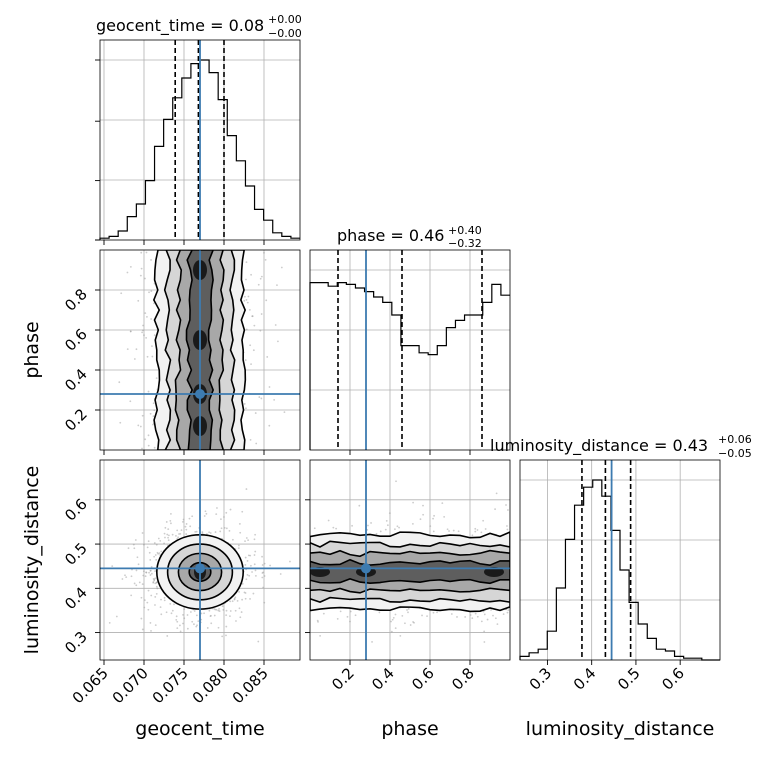 The height and width of the screenshot is (760, 760). Describe the element at coordinates (465, 230) in the screenshot. I see `title-phase-sup: +0.40` at that location.